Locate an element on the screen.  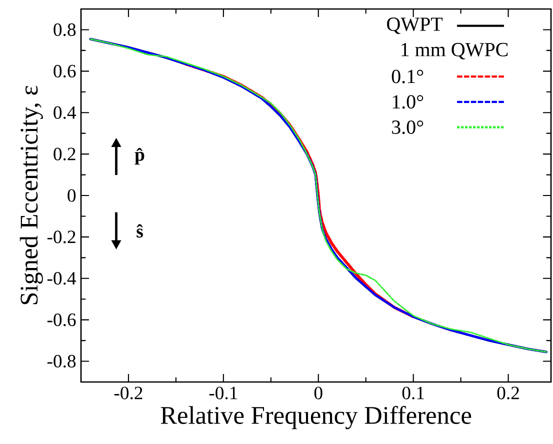
x-tick-label: 0.2 is located at coordinates (508, 393).